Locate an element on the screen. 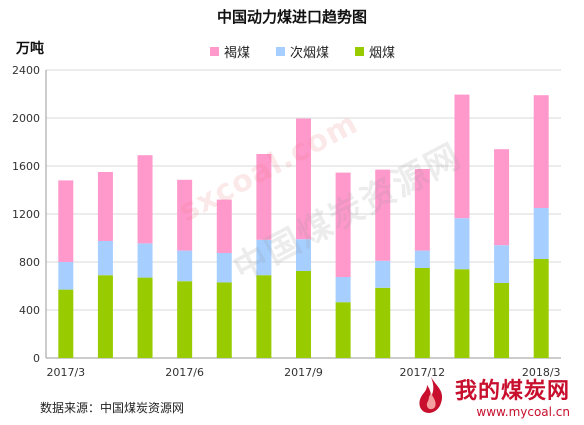 This screenshot has width=584, height=425. x-tick-label: 2018/3 is located at coordinates (541, 372).